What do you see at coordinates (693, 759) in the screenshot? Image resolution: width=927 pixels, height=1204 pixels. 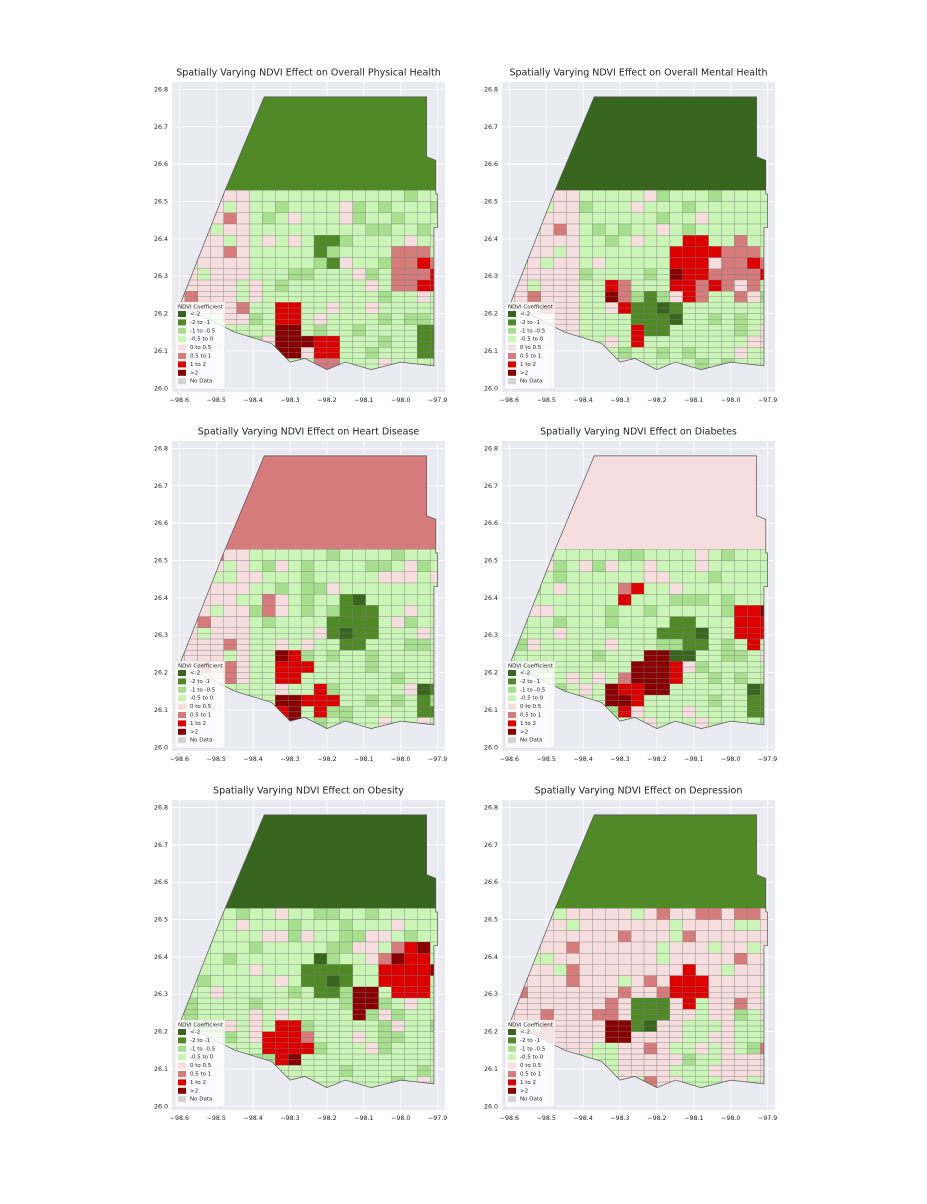 I see `x-tick-label: −98.1` at bounding box center [693, 759].